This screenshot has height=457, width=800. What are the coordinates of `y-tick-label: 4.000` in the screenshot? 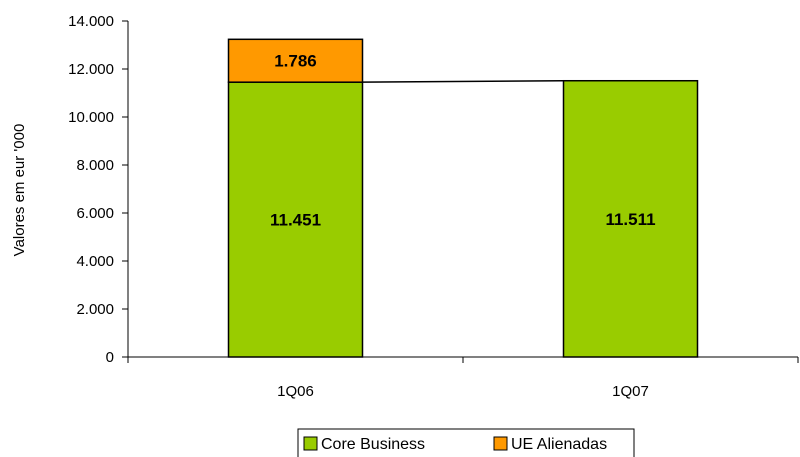 It's located at (95, 261).